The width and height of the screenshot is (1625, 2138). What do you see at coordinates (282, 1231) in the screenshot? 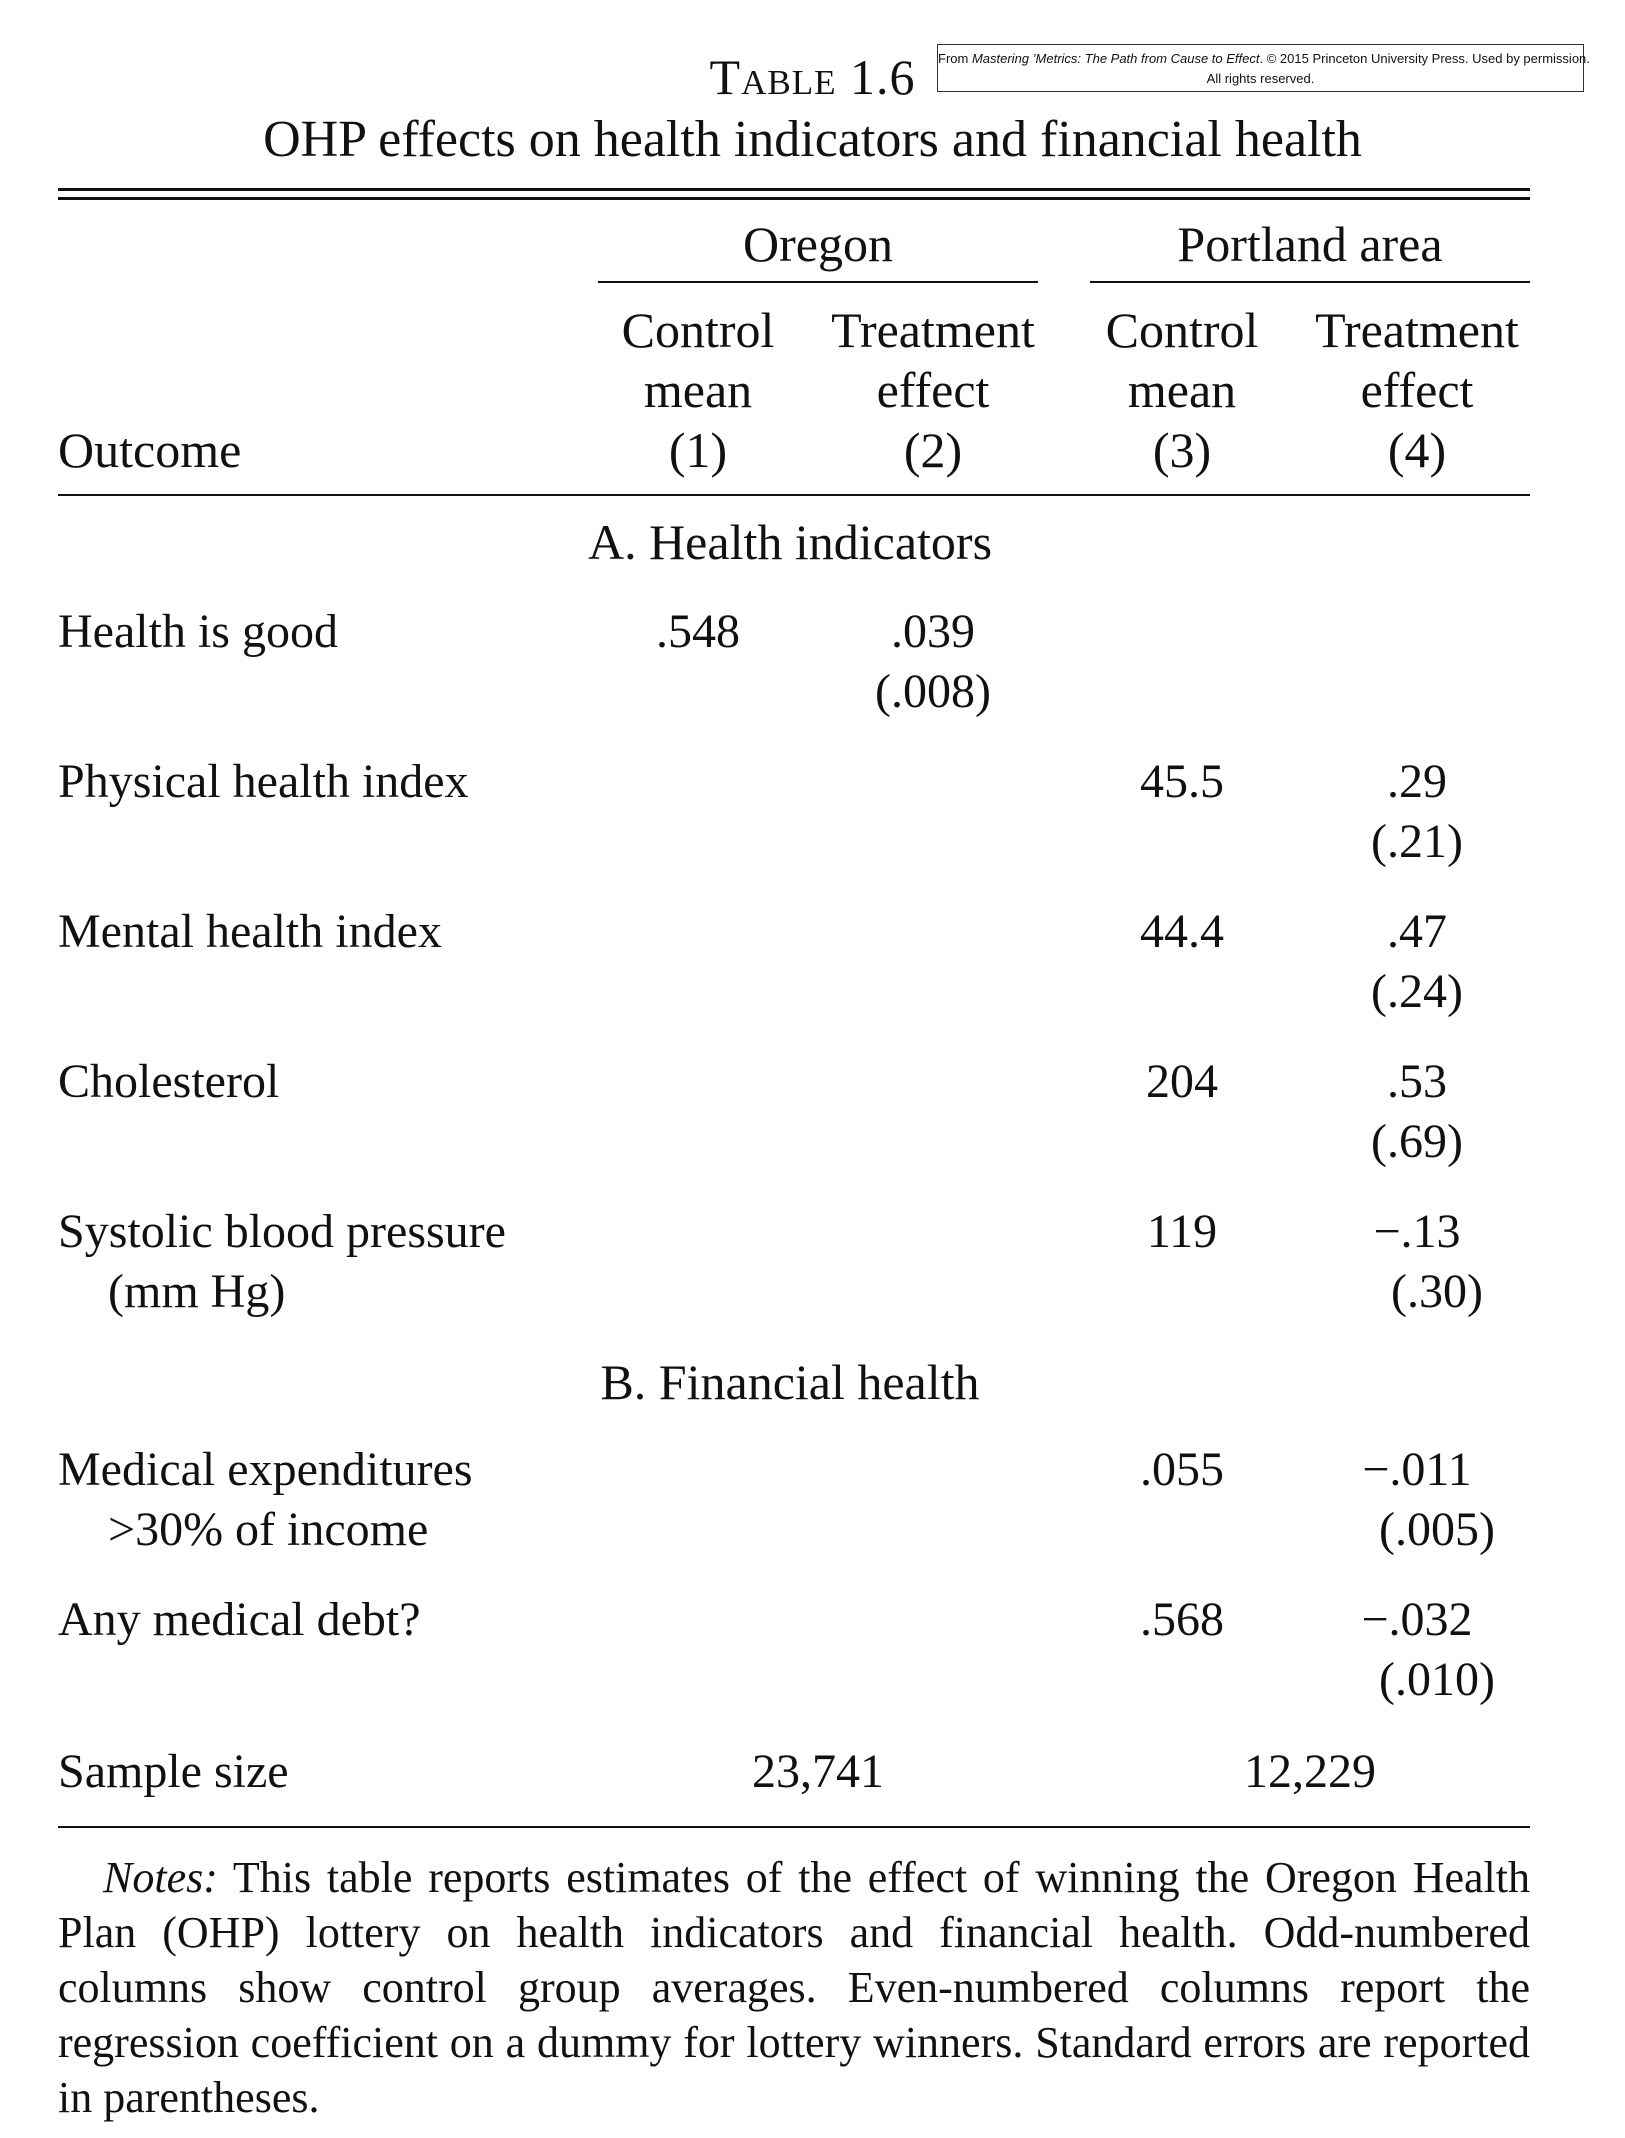
I see `row-label-systolic-bp: Systolic blood pressure` at bounding box center [282, 1231].